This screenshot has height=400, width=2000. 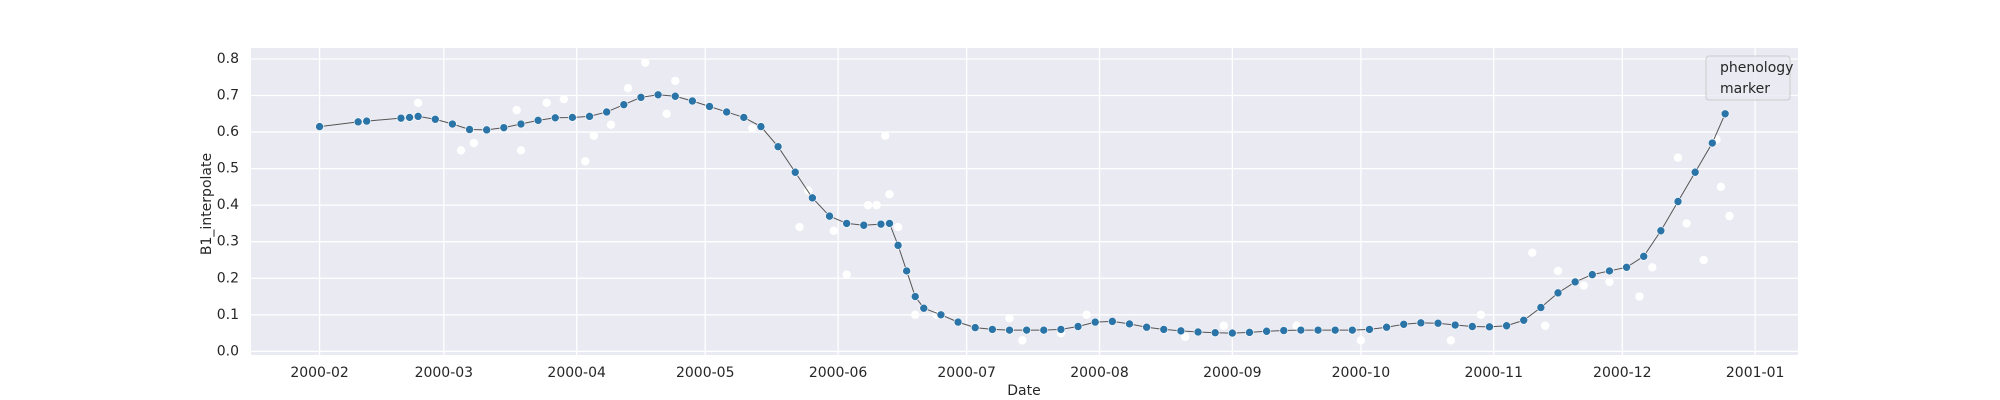 What do you see at coordinates (319, 373) in the screenshot?
I see `x-tick-label: 2000-02` at bounding box center [319, 373].